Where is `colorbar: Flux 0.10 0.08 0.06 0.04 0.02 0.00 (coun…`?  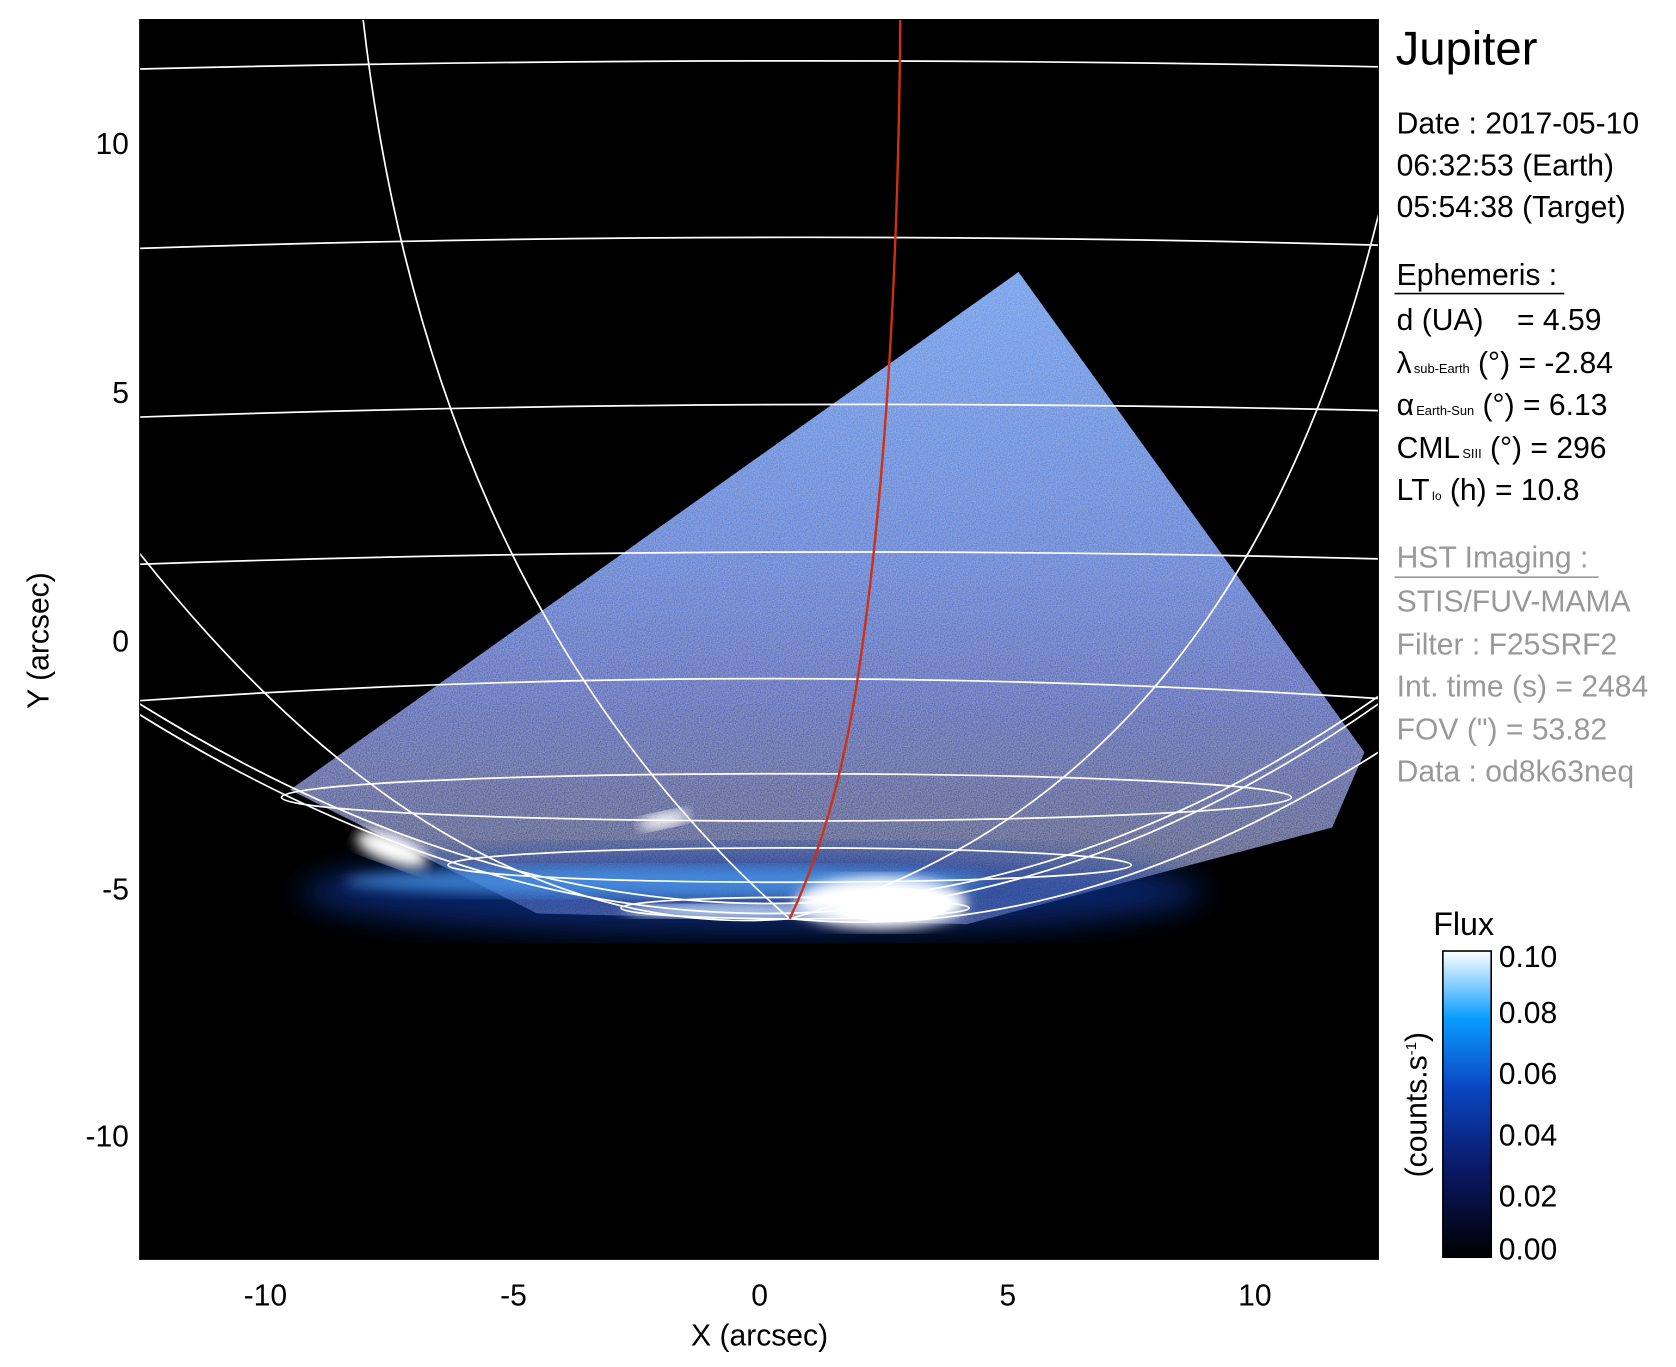 colorbar: Flux 0.10 0.08 0.06 0.04 0.02 0.00 (coun… is located at coordinates (1479, 1086).